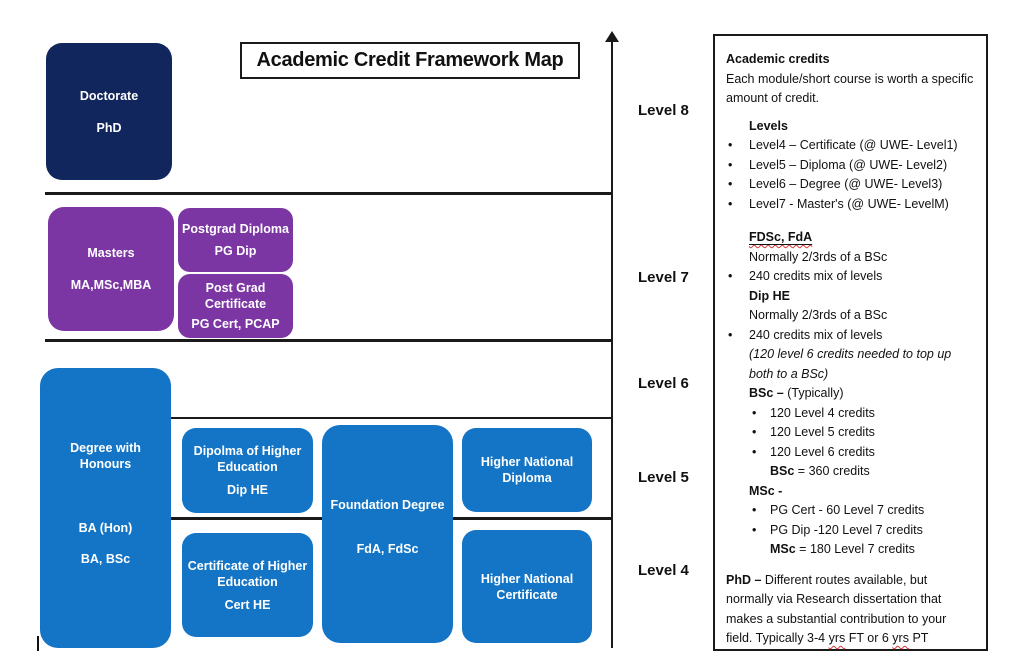  I want to click on box-sublabel: Dip HE, so click(247, 490).